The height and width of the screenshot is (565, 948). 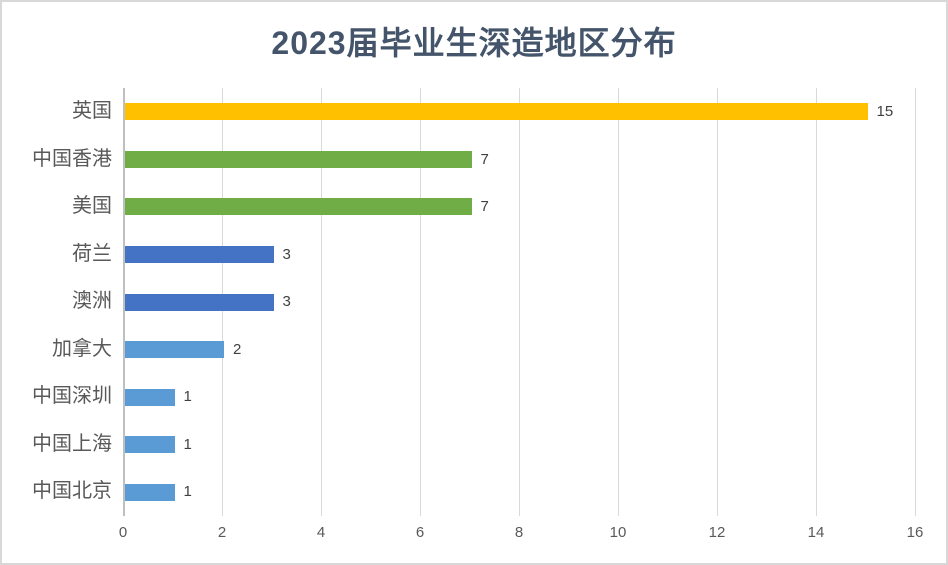 I want to click on x-tick-label: 0, so click(x=123, y=532).